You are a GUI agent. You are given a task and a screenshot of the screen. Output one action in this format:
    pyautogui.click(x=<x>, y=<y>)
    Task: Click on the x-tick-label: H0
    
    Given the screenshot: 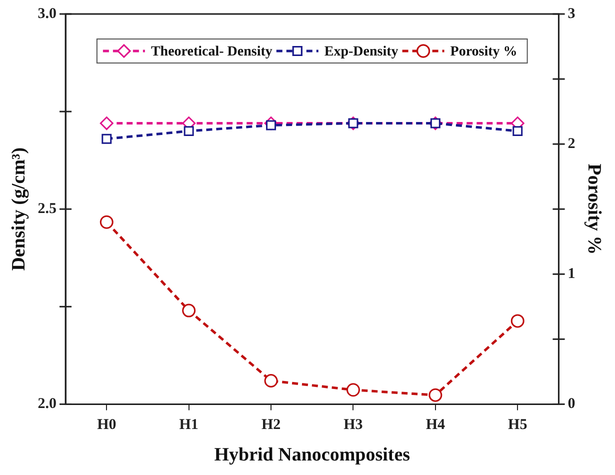 What is the action you would take?
    pyautogui.click(x=106, y=425)
    